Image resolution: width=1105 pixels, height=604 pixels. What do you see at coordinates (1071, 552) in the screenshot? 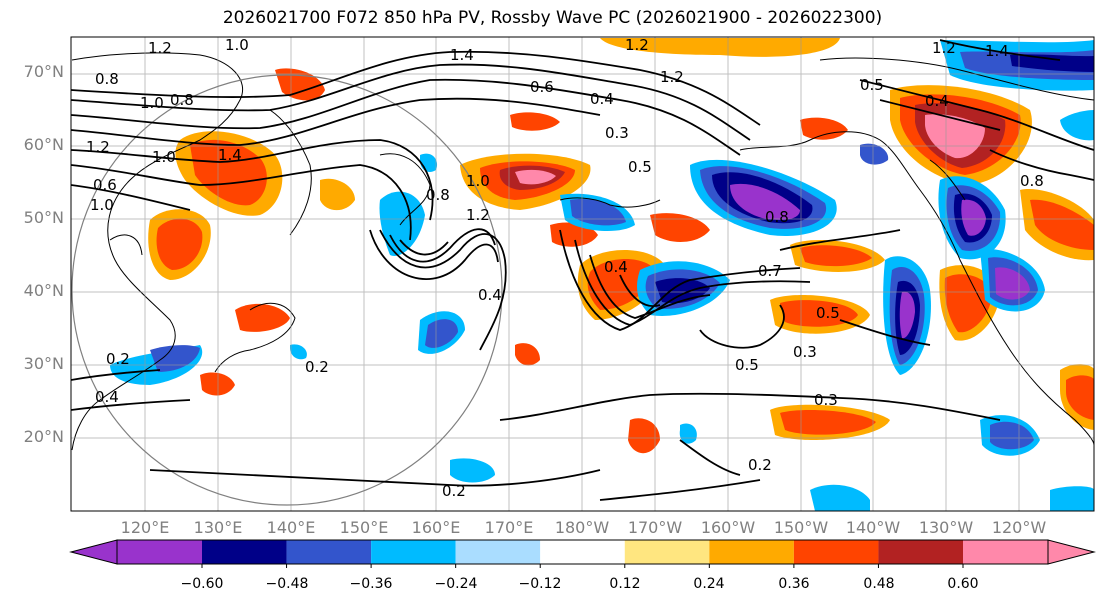
I see `colorbar-extend-high` at bounding box center [1071, 552].